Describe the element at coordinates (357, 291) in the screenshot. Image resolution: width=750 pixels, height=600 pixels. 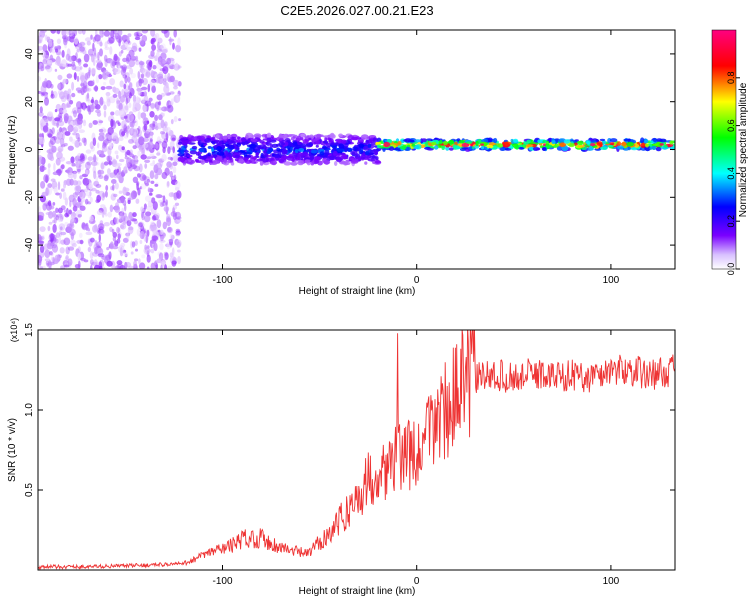
I see `spectrogram-xlabel: Height of straight line (km)` at that location.